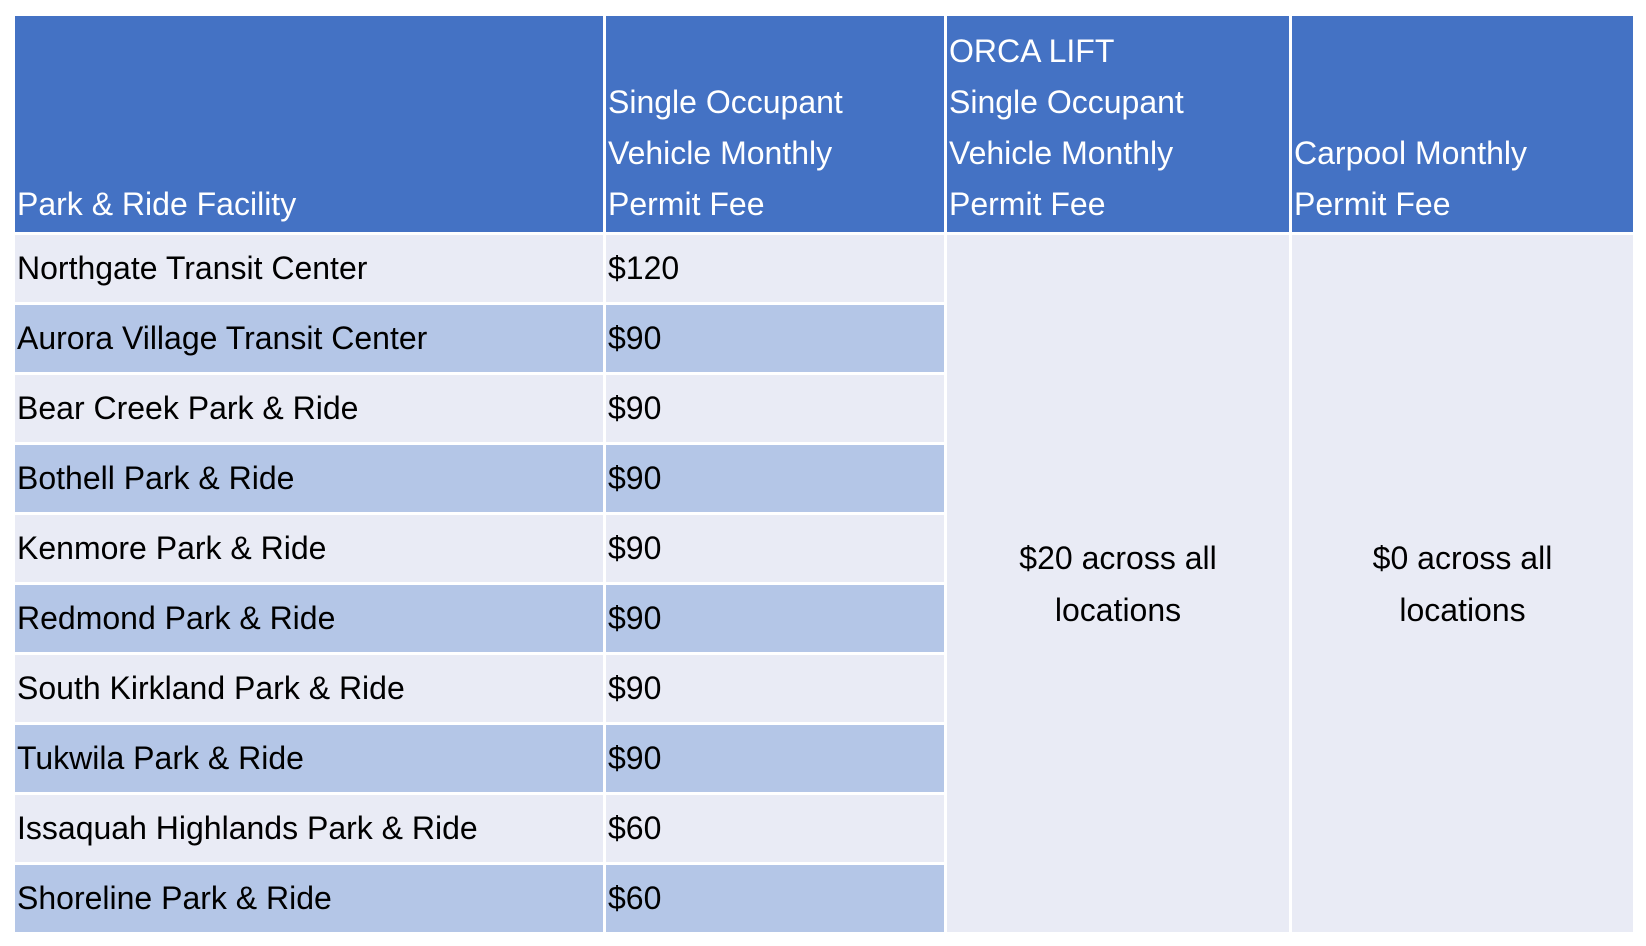 This screenshot has height=946, width=1646. Describe the element at coordinates (1118, 557) in the screenshot. I see `cell-line: $20 across all` at that location.